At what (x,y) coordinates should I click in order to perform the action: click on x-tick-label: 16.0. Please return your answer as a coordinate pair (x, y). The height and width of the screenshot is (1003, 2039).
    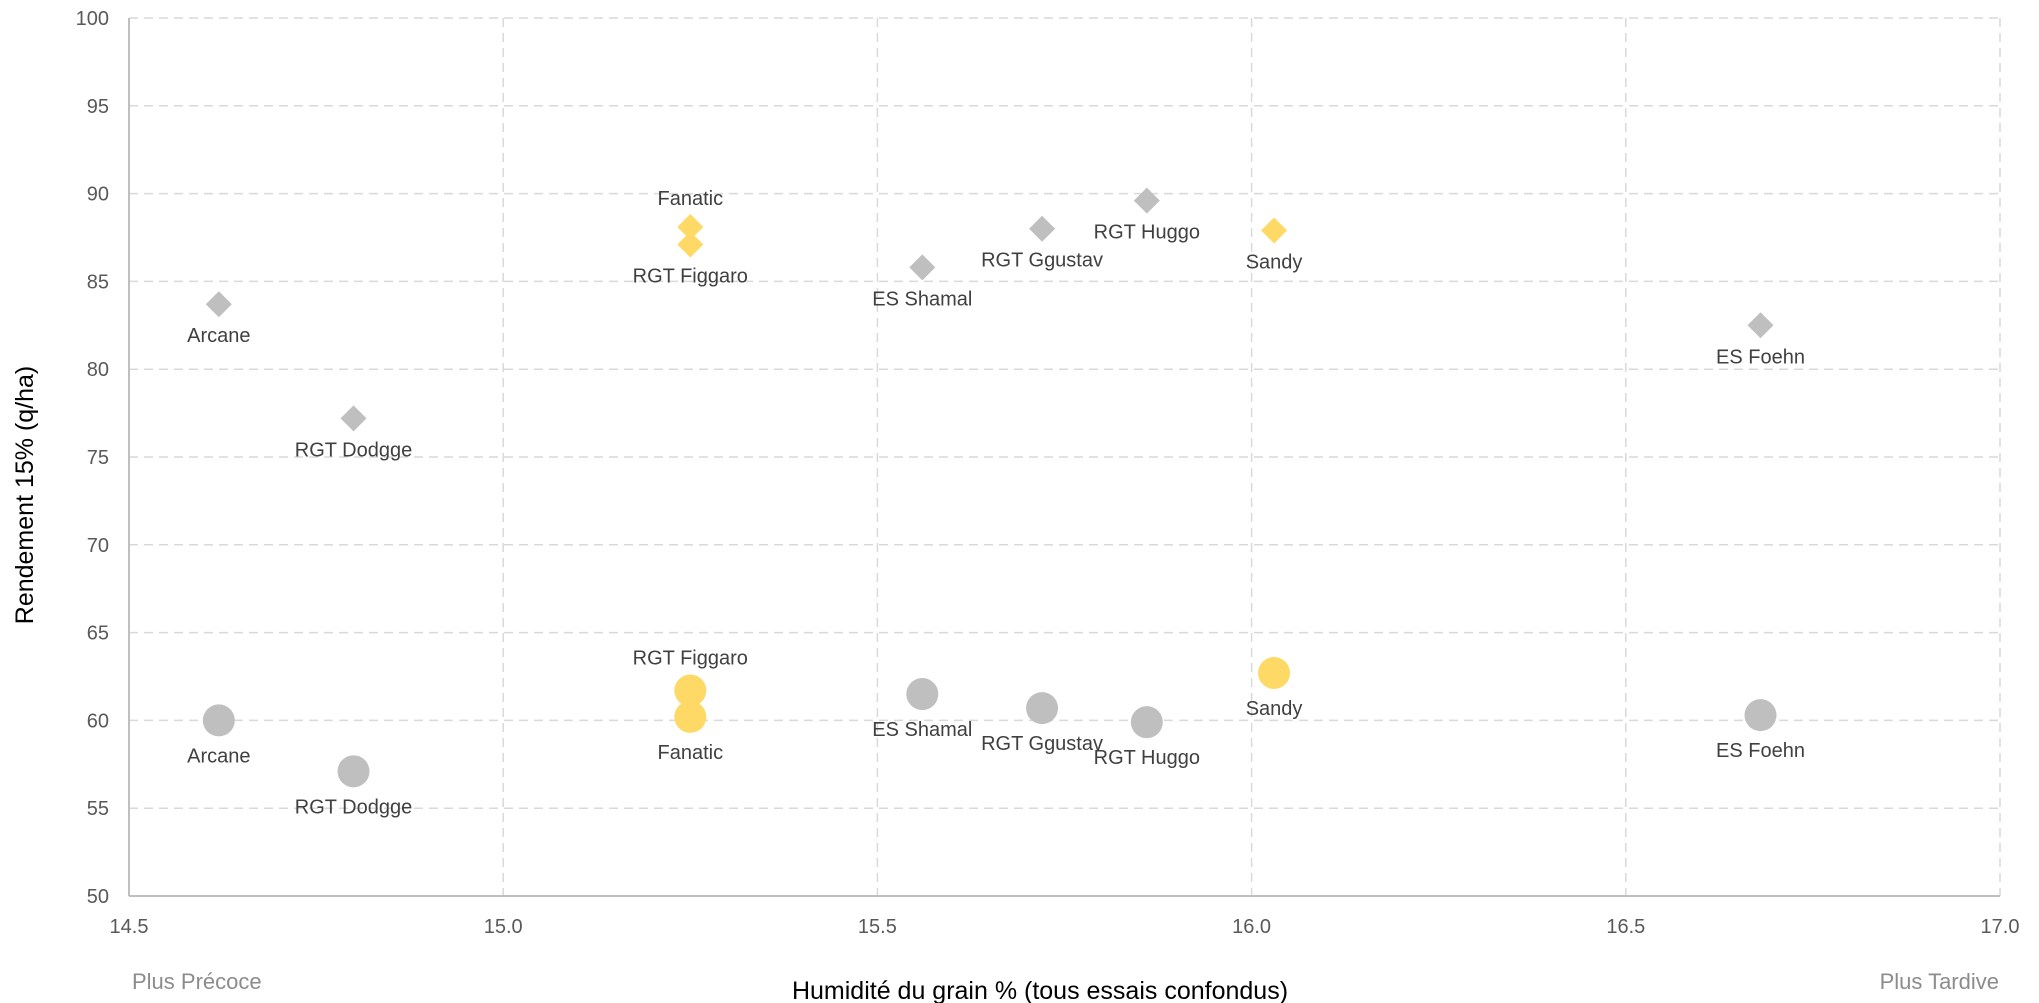
    Looking at the image, I should click on (1251, 927).